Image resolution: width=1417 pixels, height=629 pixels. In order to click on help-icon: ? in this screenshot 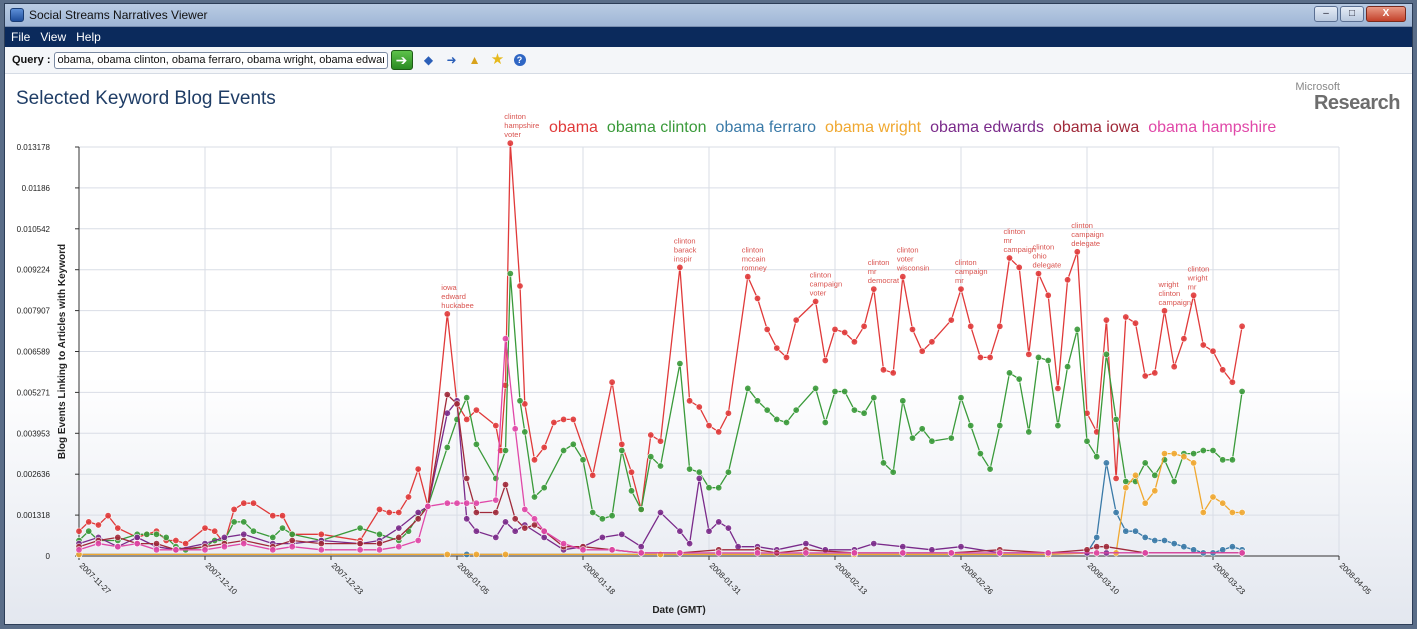, I will do `click(519, 60)`.